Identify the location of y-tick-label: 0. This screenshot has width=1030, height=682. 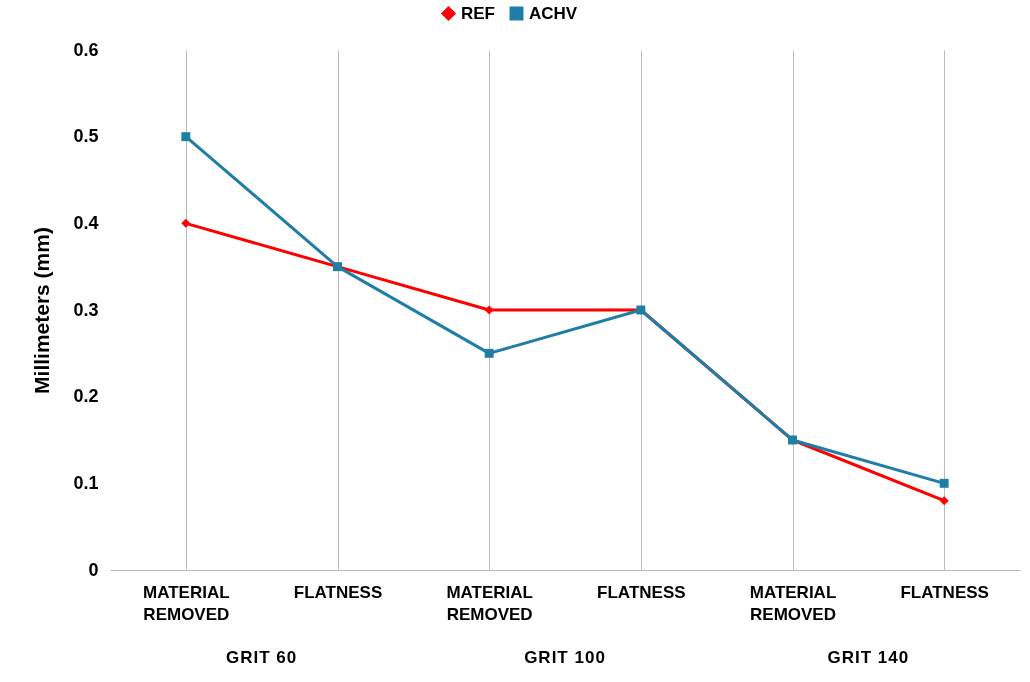
(93, 569).